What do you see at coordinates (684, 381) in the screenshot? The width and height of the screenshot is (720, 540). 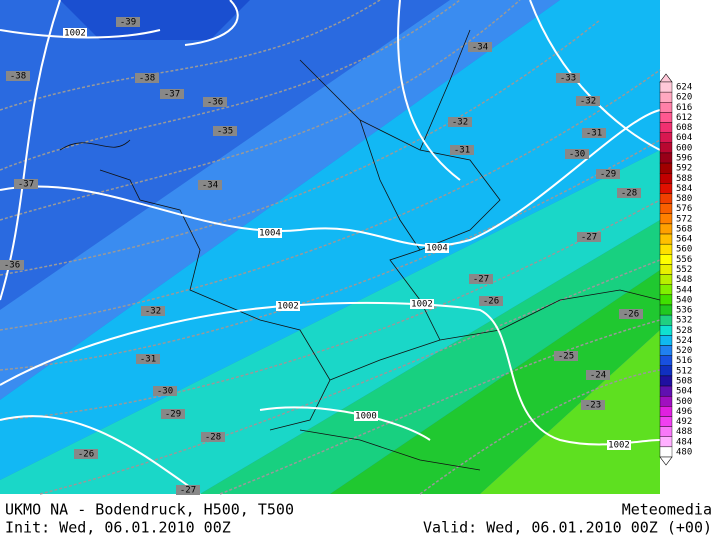 I see `colorbar-label: 508` at bounding box center [684, 381].